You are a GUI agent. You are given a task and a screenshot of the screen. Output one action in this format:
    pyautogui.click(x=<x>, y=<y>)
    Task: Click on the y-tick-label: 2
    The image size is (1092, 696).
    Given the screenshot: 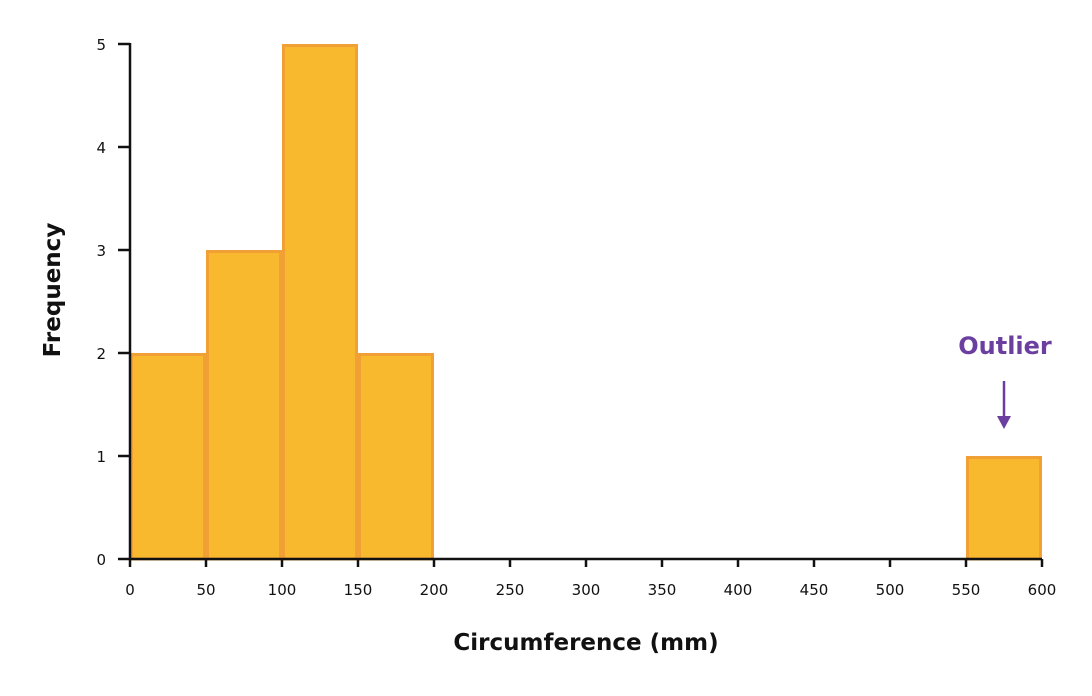 What is the action you would take?
    pyautogui.click(x=101, y=354)
    